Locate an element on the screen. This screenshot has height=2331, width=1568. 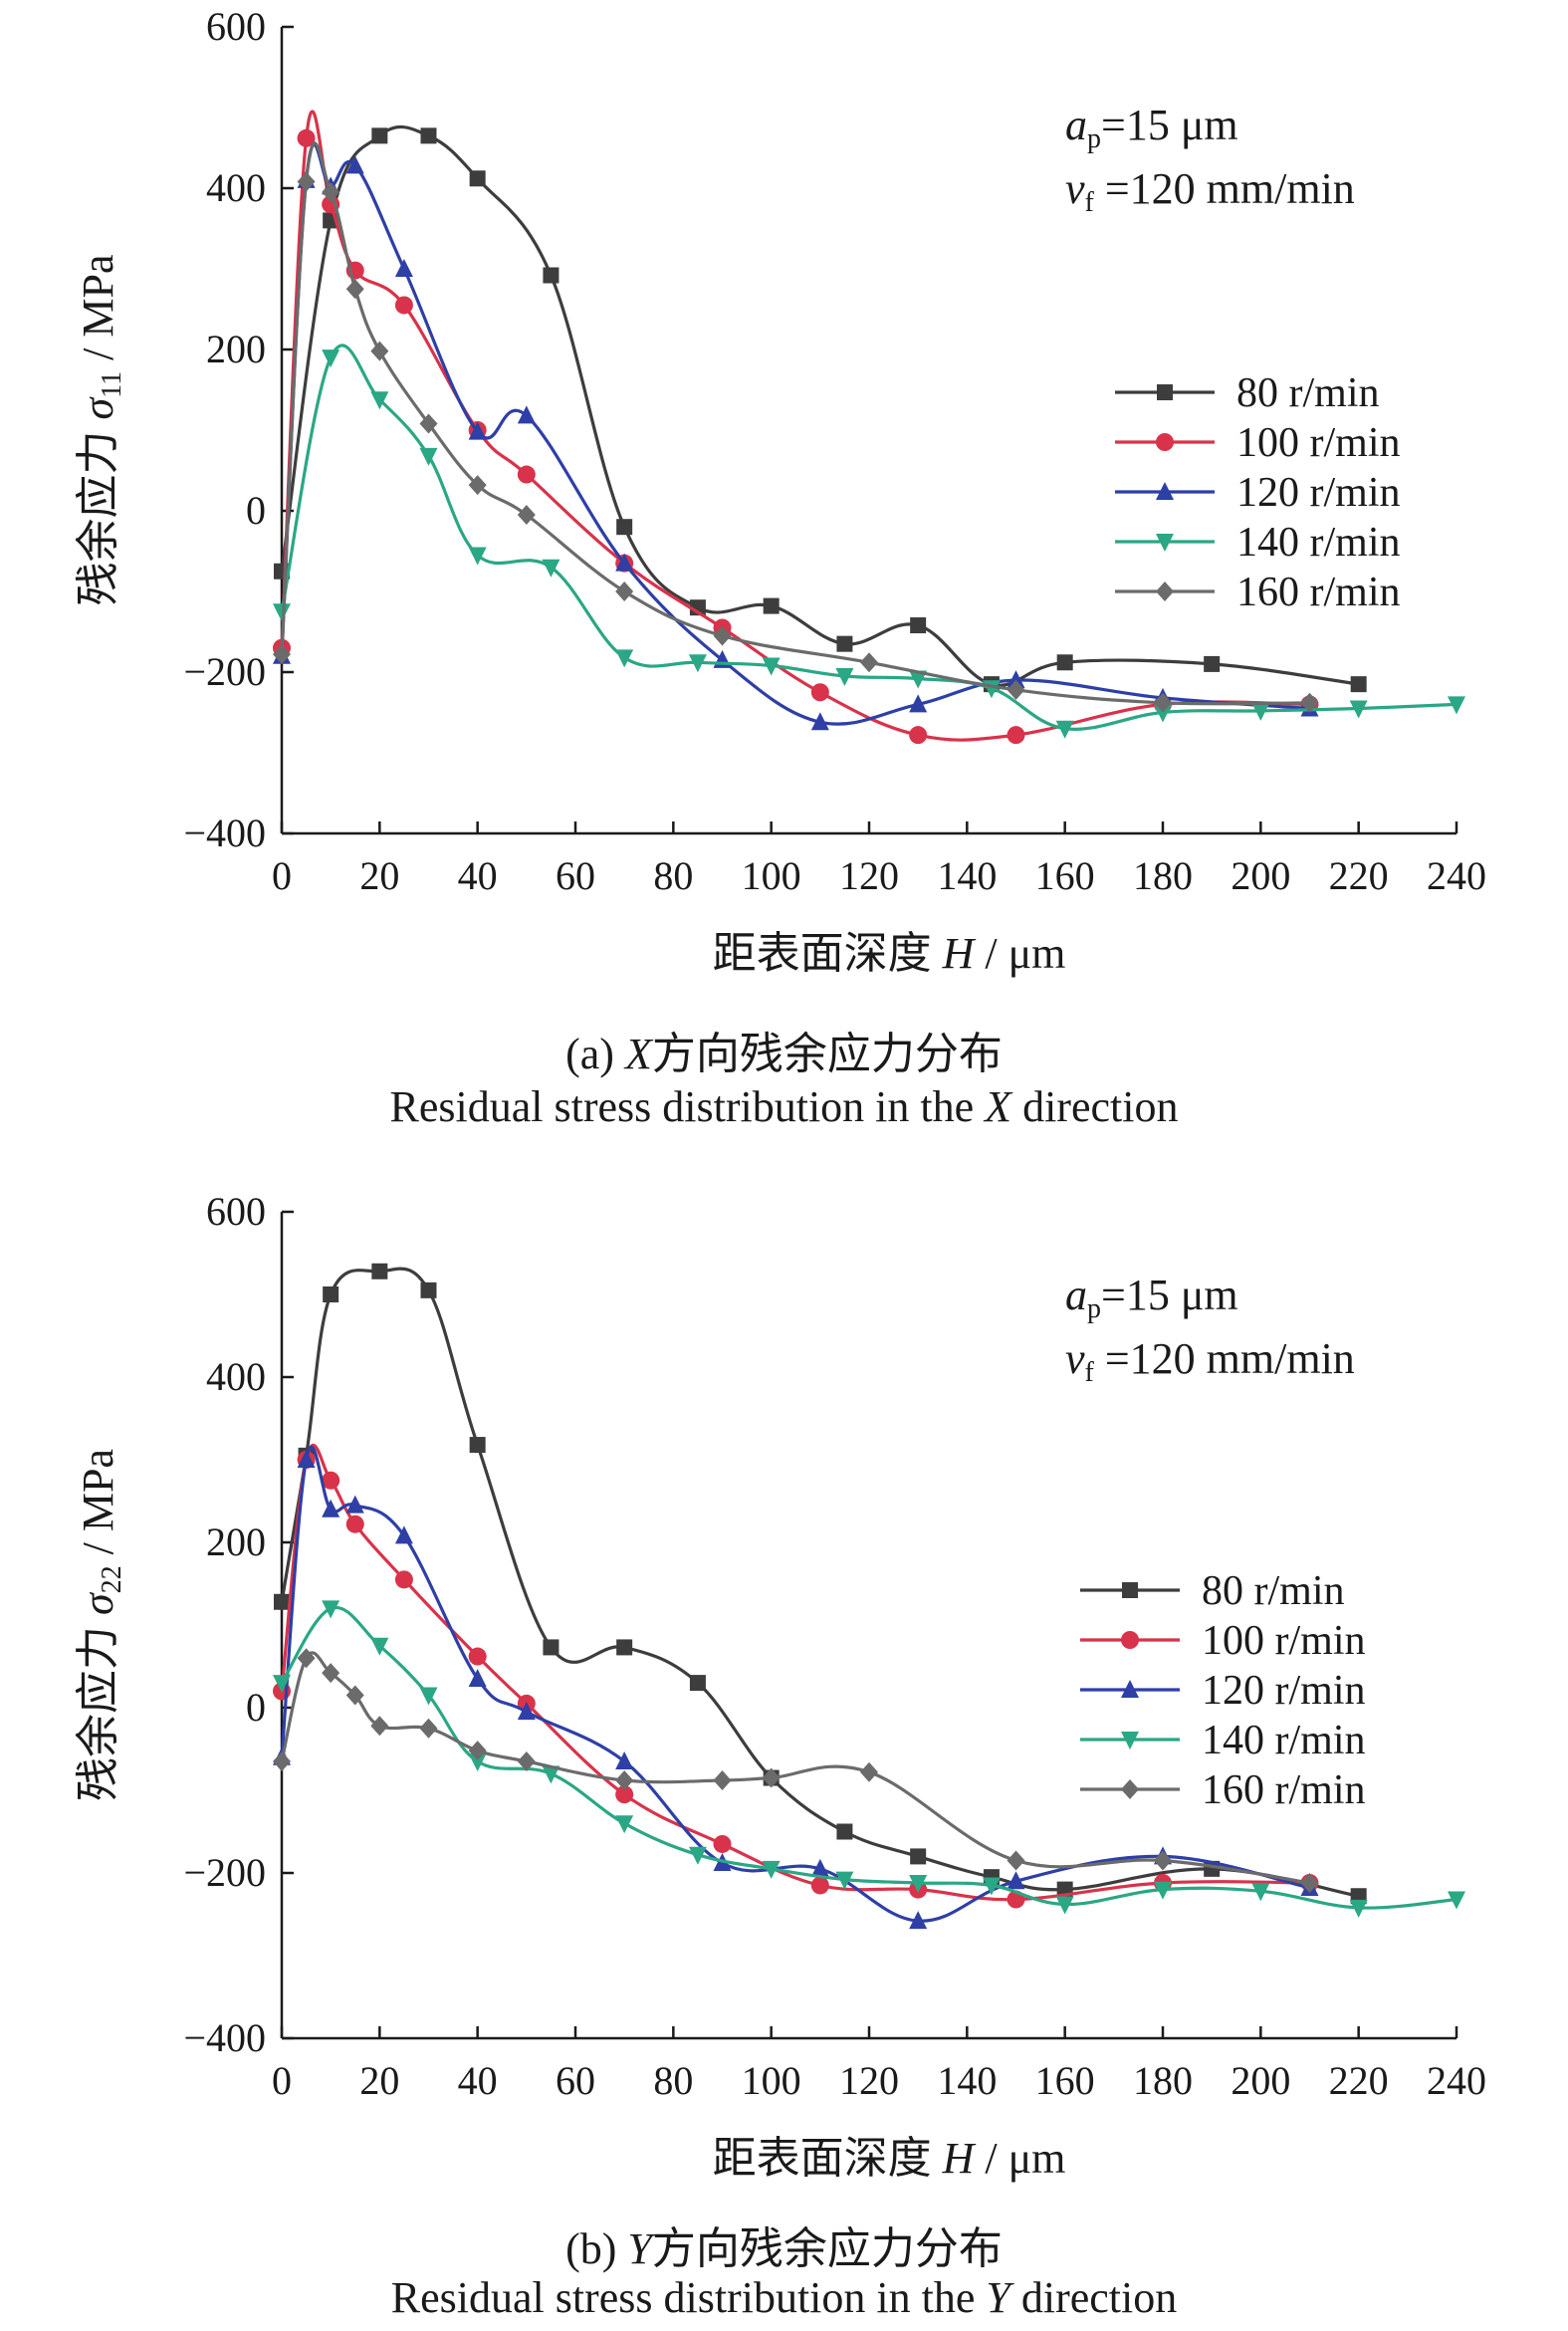
x-axis-title: 距表面深度 H / μm is located at coordinates (889, 2158).